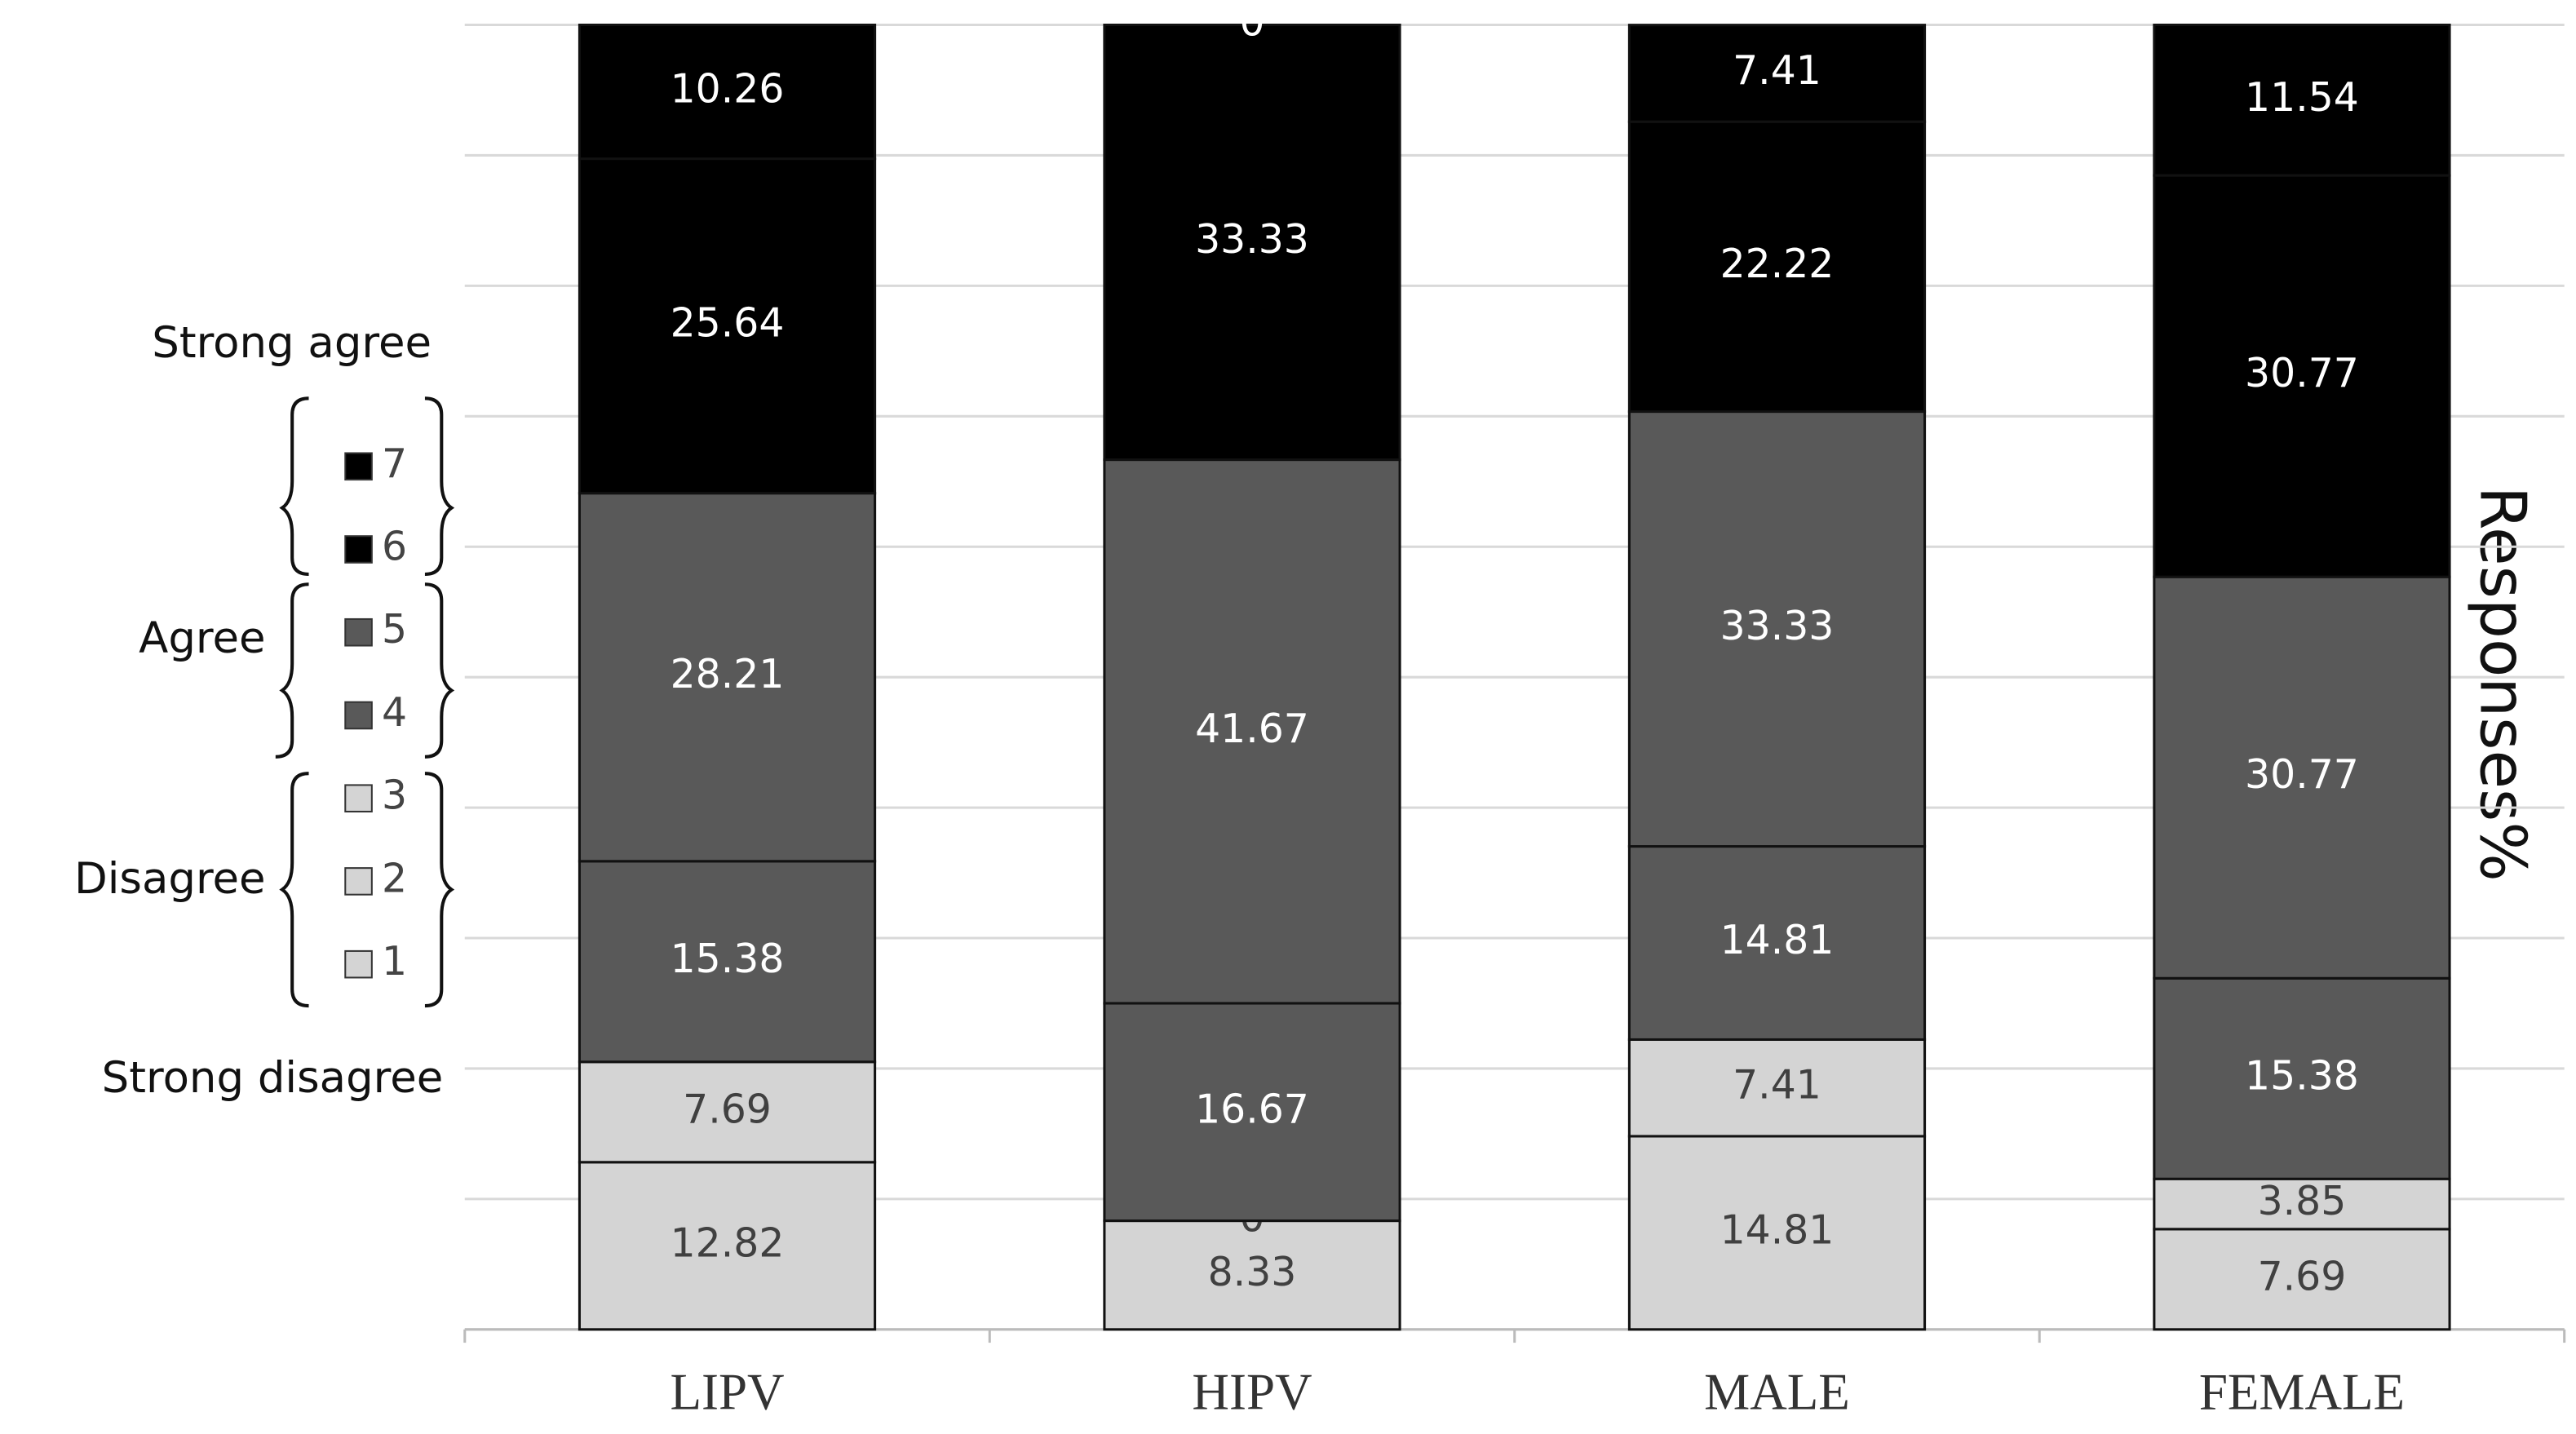  Describe the element at coordinates (2302, 1392) in the screenshot. I see `x-tick-label: FEMALE` at that location.